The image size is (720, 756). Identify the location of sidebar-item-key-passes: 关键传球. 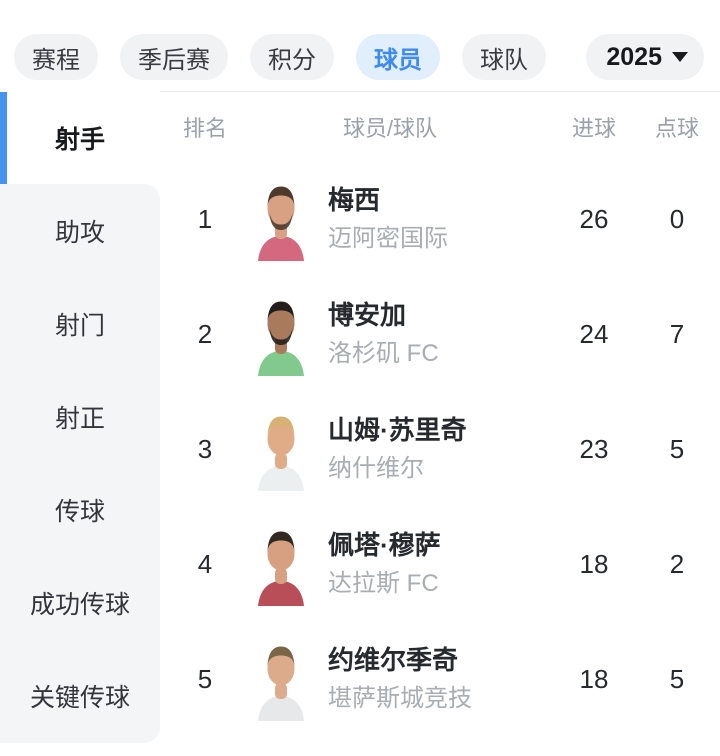
(80, 696).